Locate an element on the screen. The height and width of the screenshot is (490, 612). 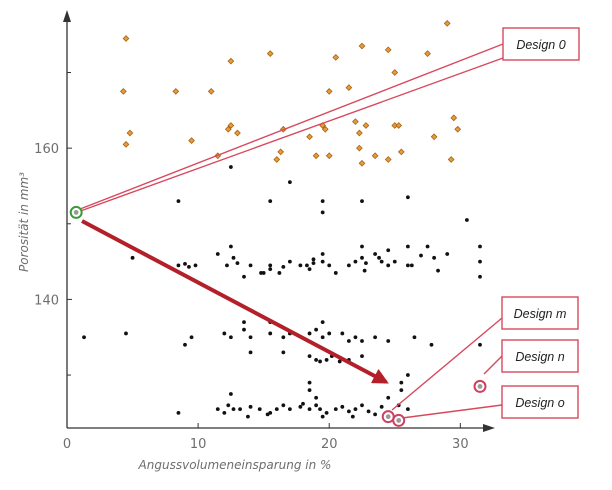
callout-box-design-m is located at coordinates (540, 313).